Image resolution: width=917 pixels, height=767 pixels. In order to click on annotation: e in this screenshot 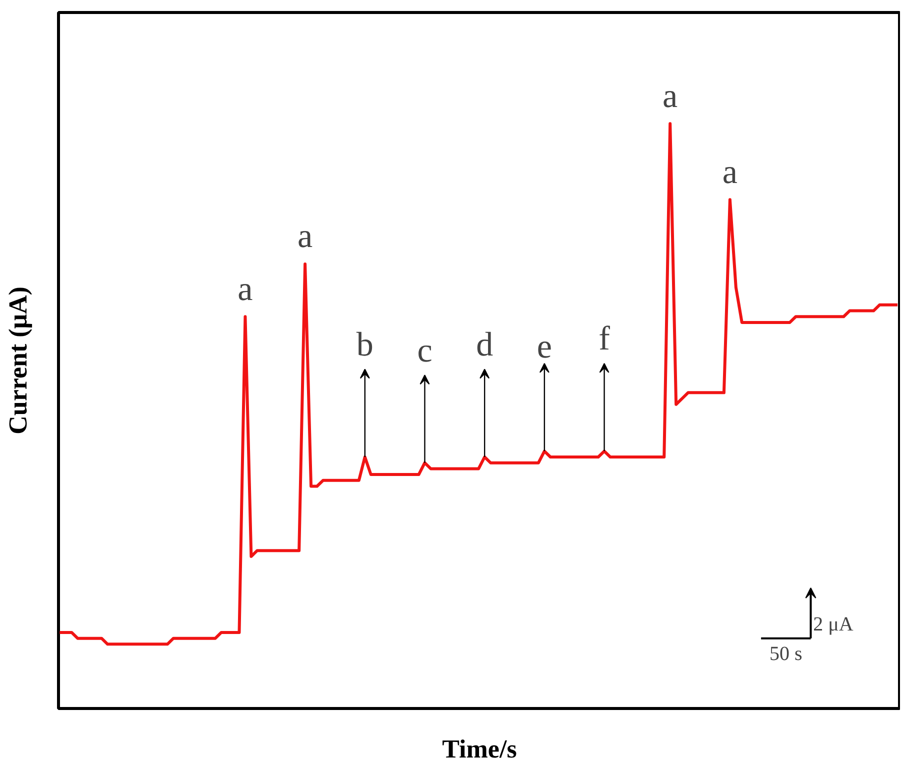, I will do `click(544, 347)`.